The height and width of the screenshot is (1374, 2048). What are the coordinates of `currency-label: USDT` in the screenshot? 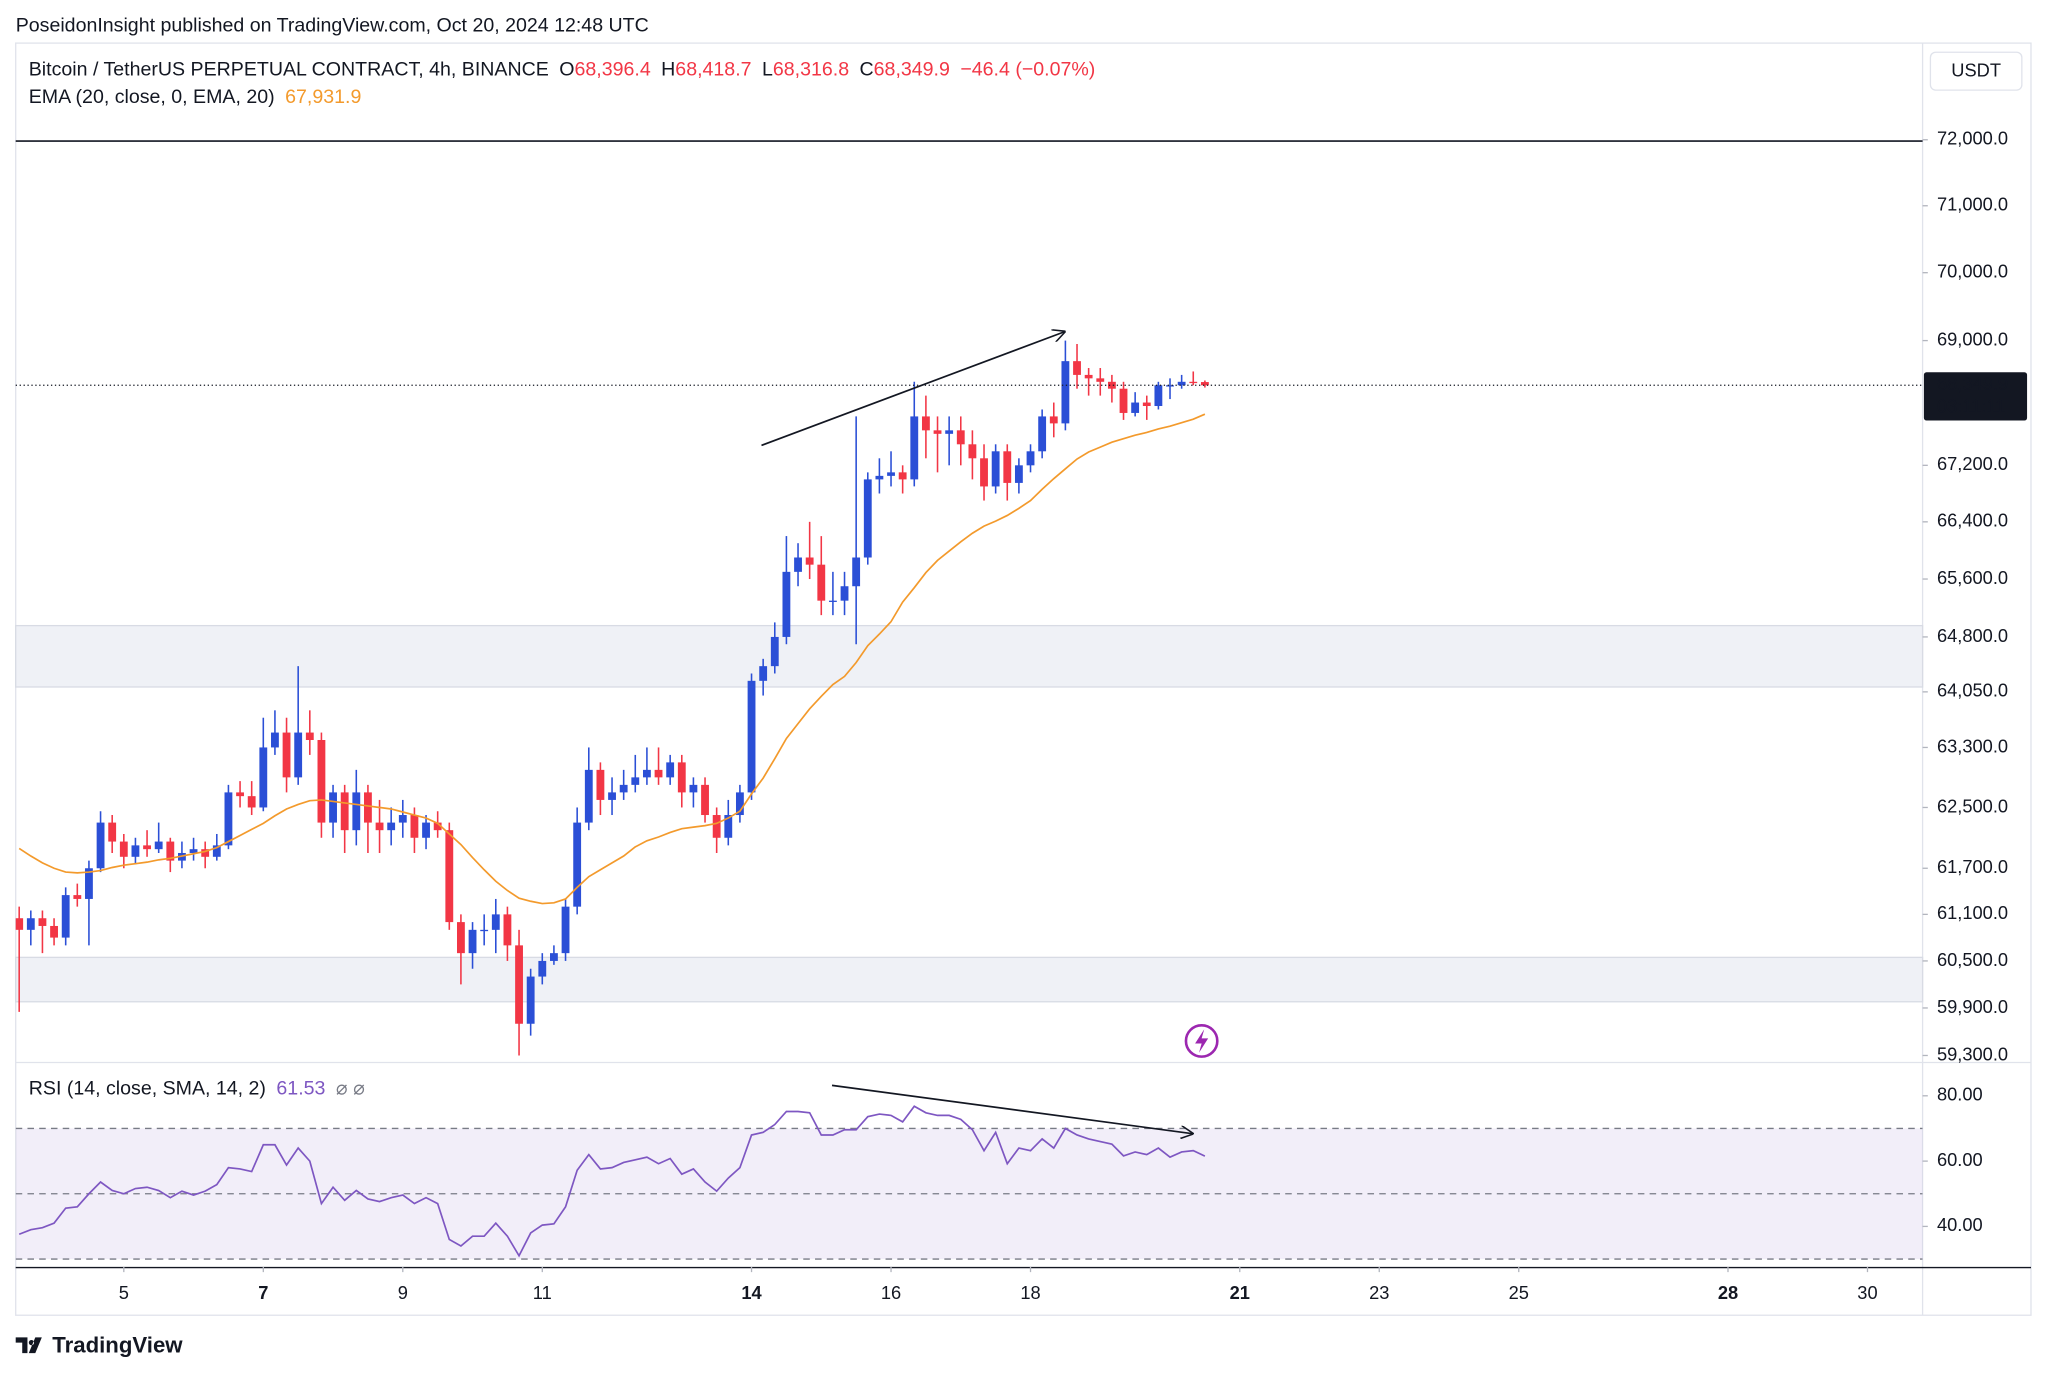 It's located at (1976, 70).